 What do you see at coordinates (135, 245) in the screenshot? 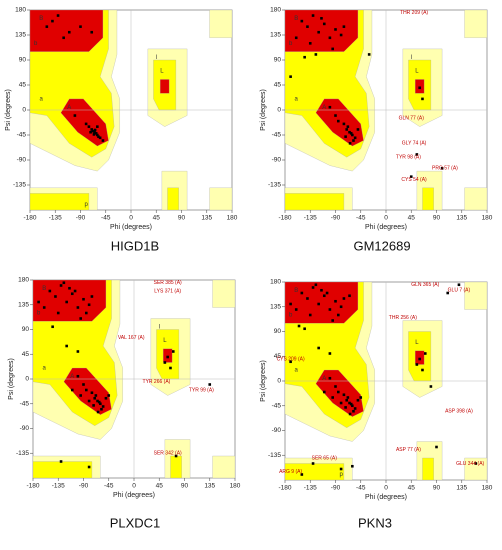
I see `panel-caption: HIGD1B` at bounding box center [135, 245].